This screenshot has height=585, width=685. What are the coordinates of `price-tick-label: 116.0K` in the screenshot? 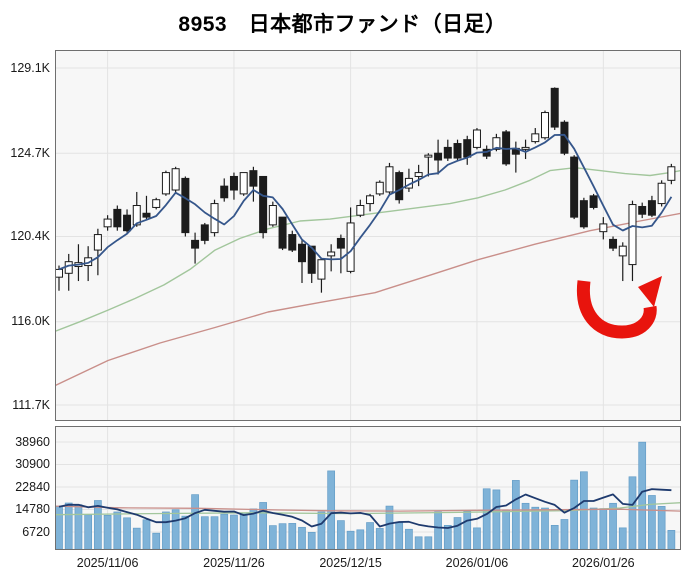 It's located at (30, 321).